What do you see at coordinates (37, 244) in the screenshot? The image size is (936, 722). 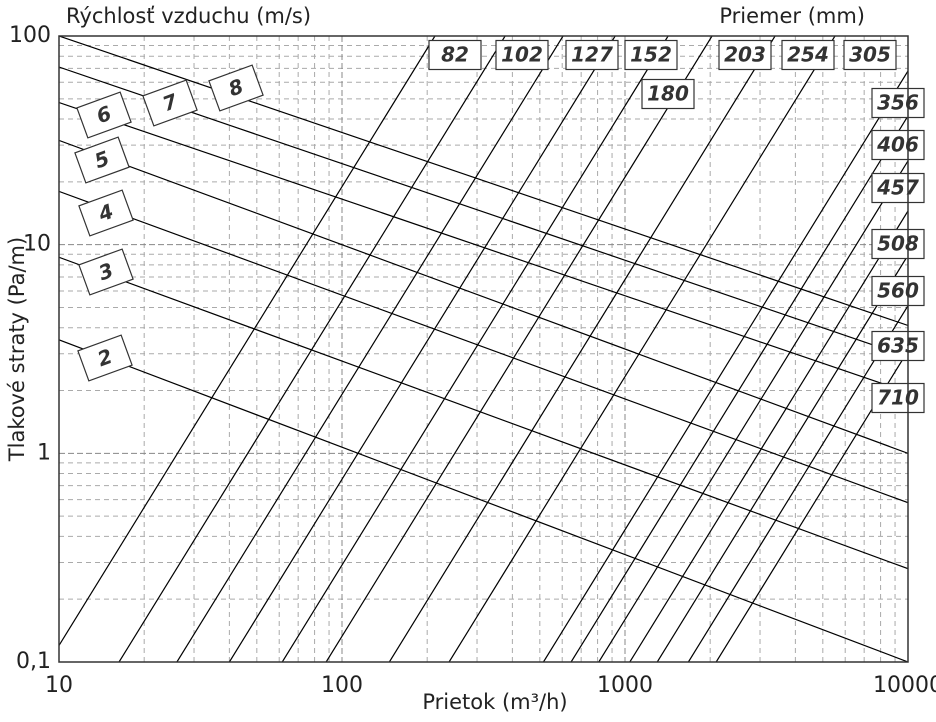 I see `y-tick-label: 10` at bounding box center [37, 244].